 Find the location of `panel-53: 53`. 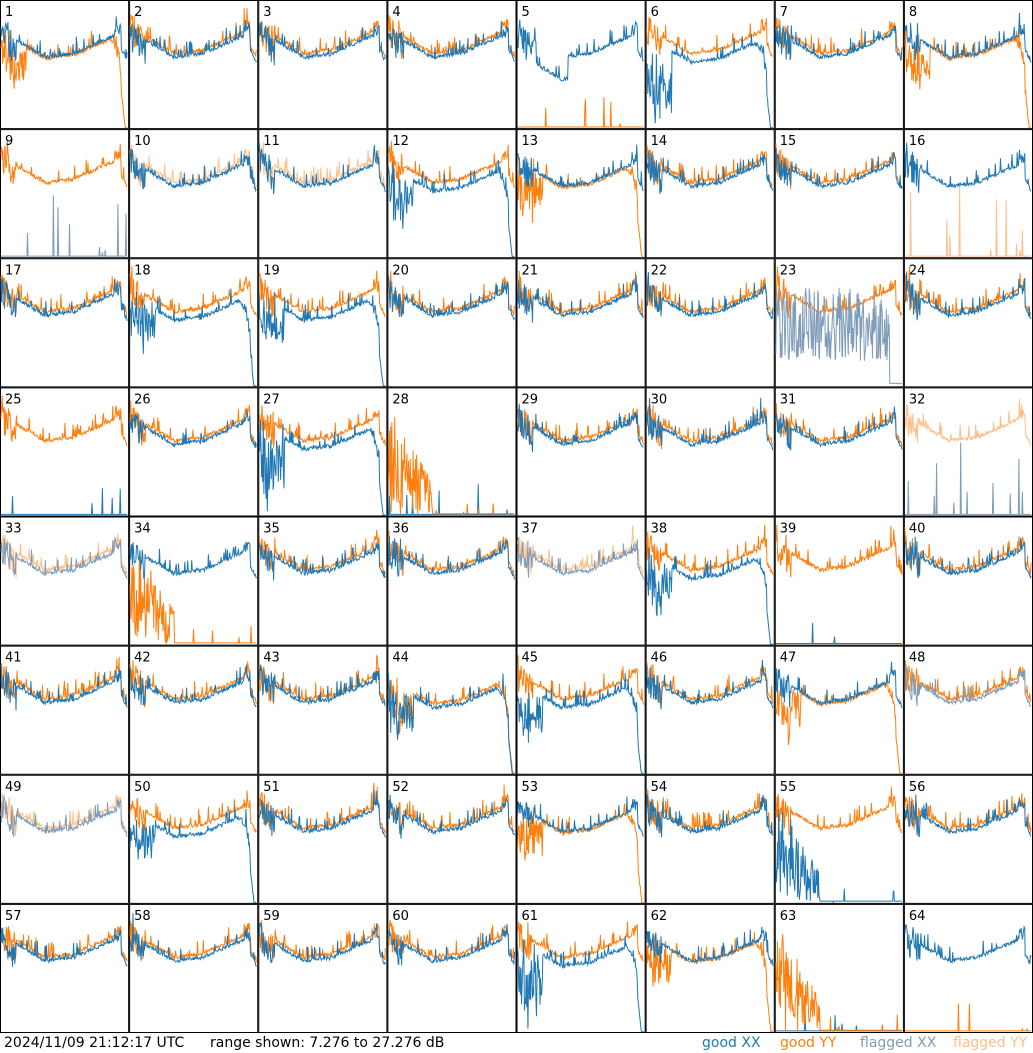

panel-53: 53 is located at coordinates (581, 839).